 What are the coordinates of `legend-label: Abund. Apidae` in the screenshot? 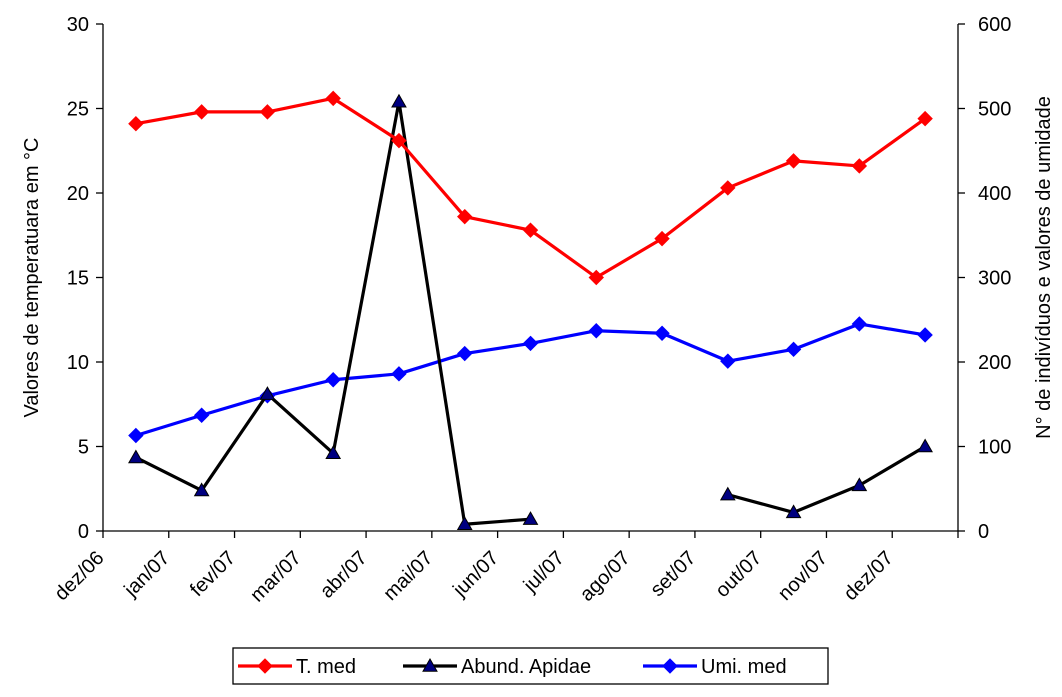 It's located at (526, 667).